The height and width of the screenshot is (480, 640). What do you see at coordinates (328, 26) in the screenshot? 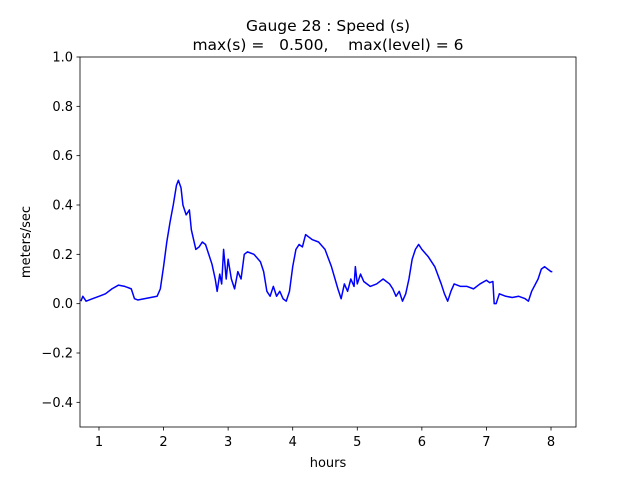
I see `chart-title: Gauge 28 : Speed (s)` at bounding box center [328, 26].